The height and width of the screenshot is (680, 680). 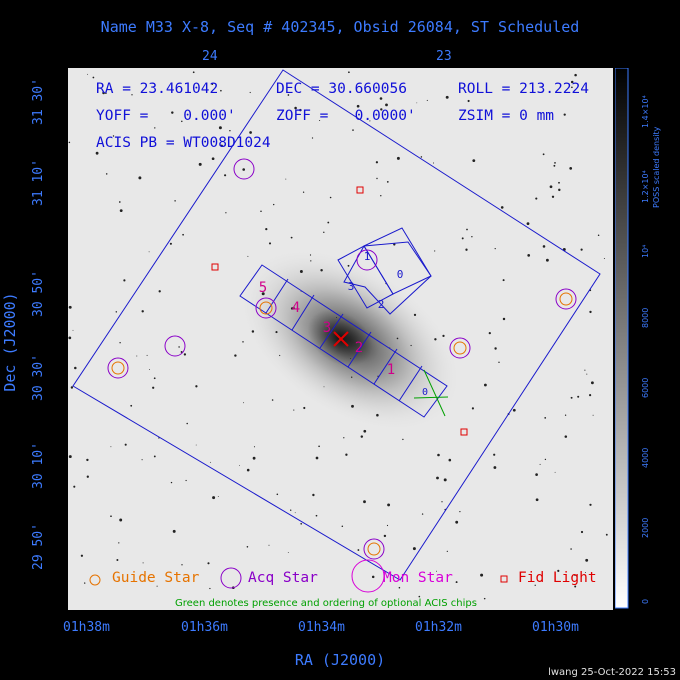 What do you see at coordinates (523, 89) in the screenshot?
I see `roll-readout: ROLL = 213.2224` at bounding box center [523, 89].